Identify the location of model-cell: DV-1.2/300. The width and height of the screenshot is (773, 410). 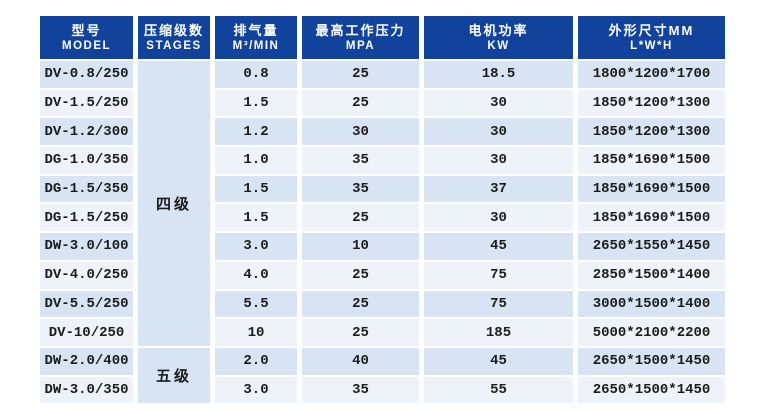
(86, 132).